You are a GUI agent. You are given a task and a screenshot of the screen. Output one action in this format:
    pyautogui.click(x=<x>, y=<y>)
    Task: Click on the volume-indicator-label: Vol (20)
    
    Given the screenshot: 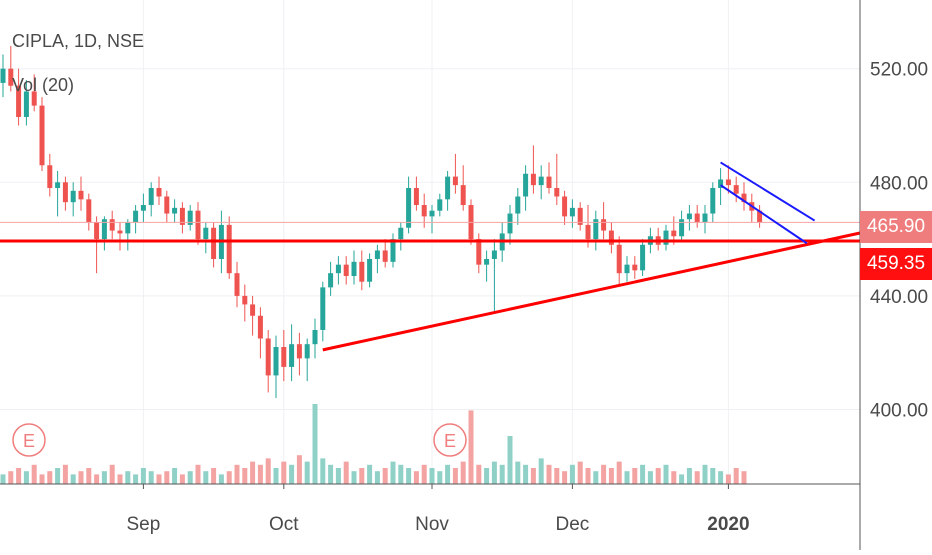 What is the action you would take?
    pyautogui.click(x=43, y=85)
    